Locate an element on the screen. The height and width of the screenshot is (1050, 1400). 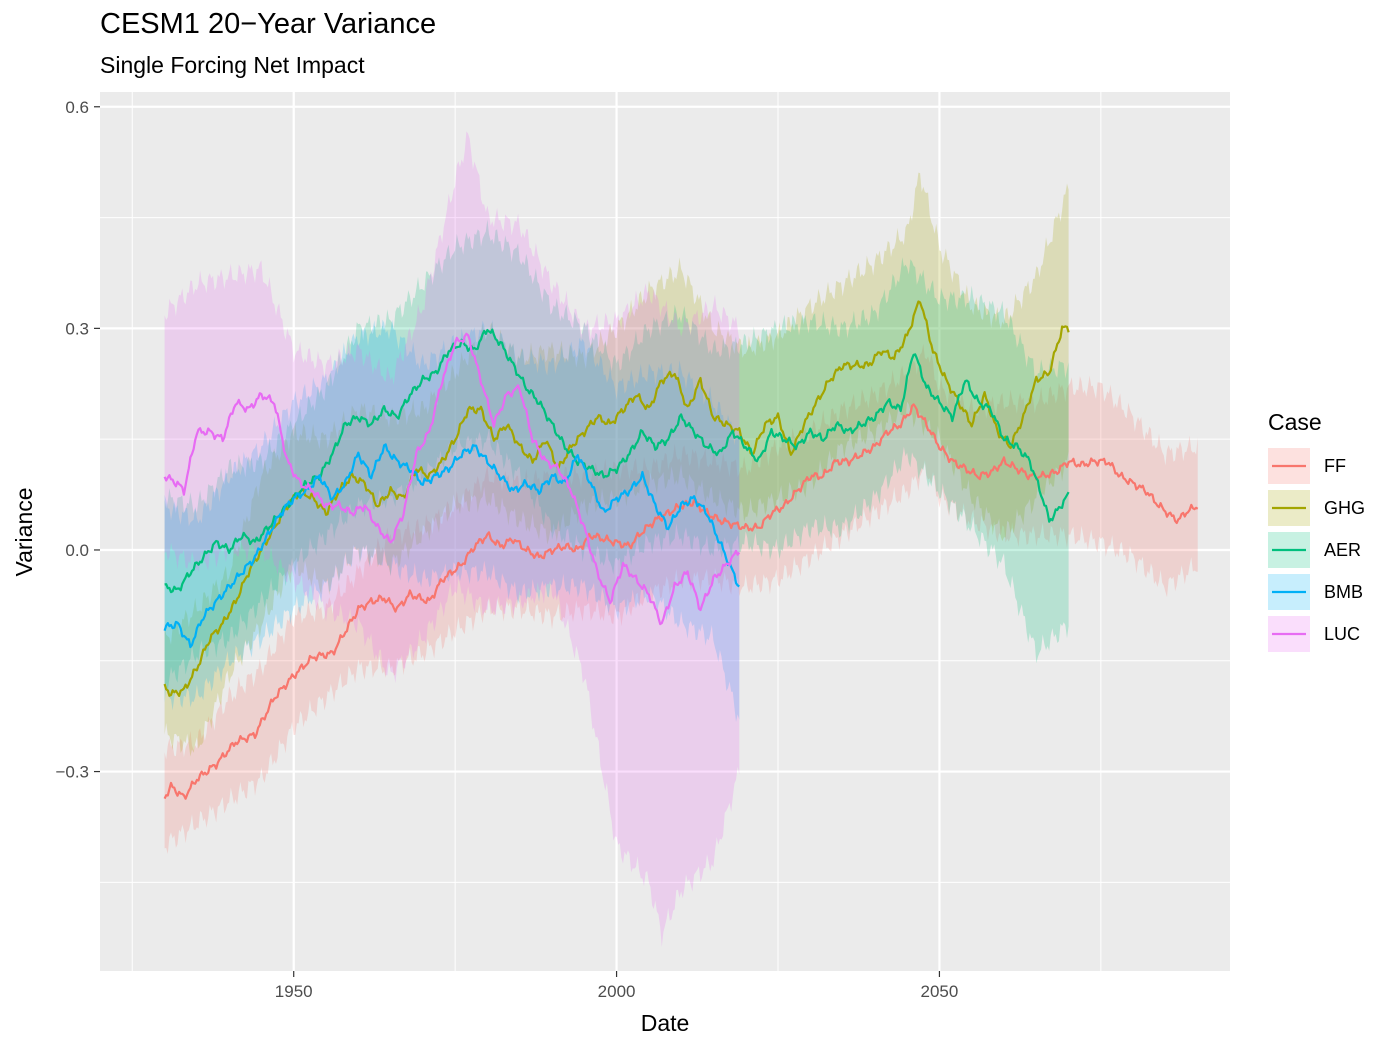
line-bmb is located at coordinates (451, 546).